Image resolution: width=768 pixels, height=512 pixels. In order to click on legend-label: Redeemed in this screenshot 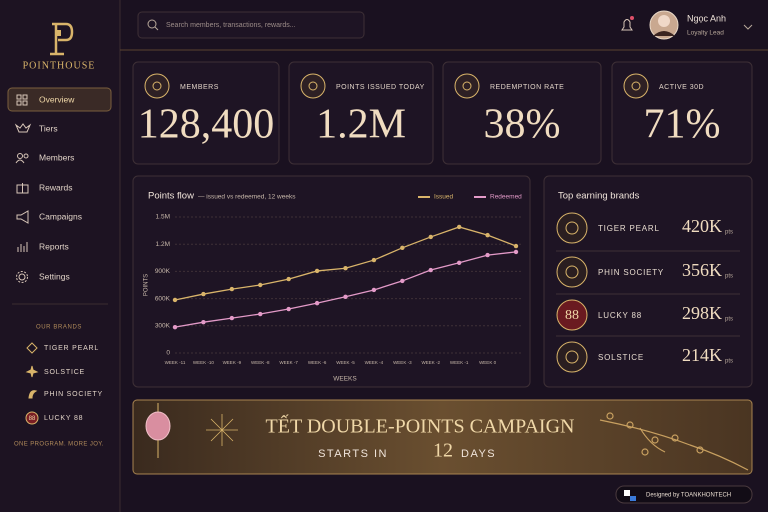, I will do `click(506, 197)`.